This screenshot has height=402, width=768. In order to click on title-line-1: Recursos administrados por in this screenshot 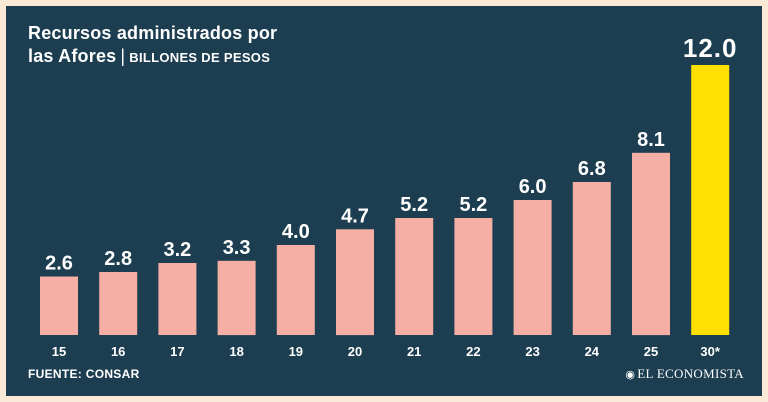, I will do `click(153, 33)`.